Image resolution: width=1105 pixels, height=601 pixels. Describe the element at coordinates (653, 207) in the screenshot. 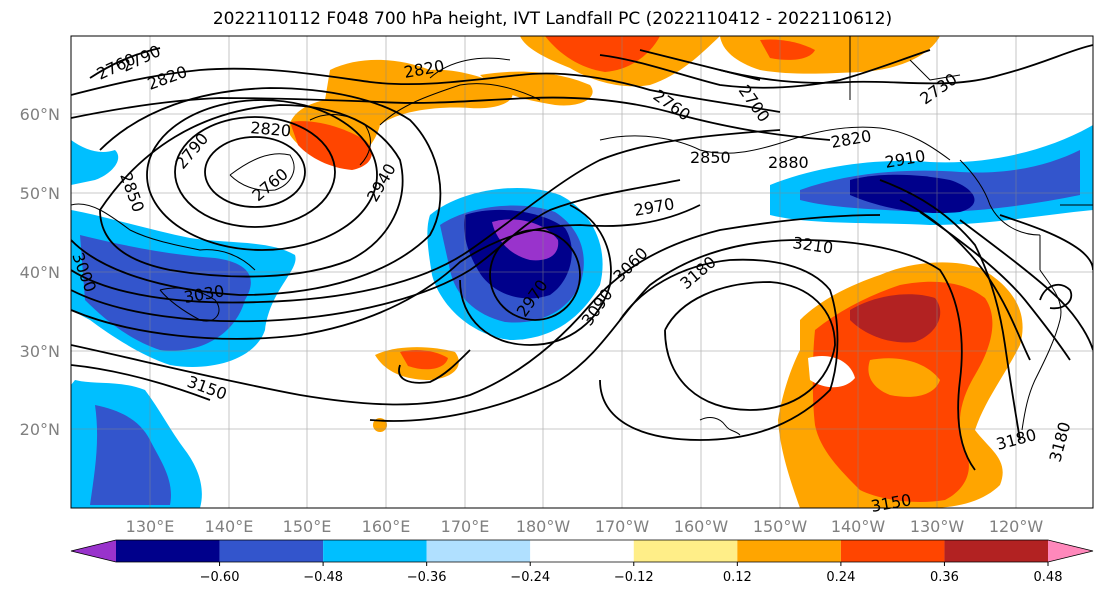

I see `contour-label: 2970` at that location.